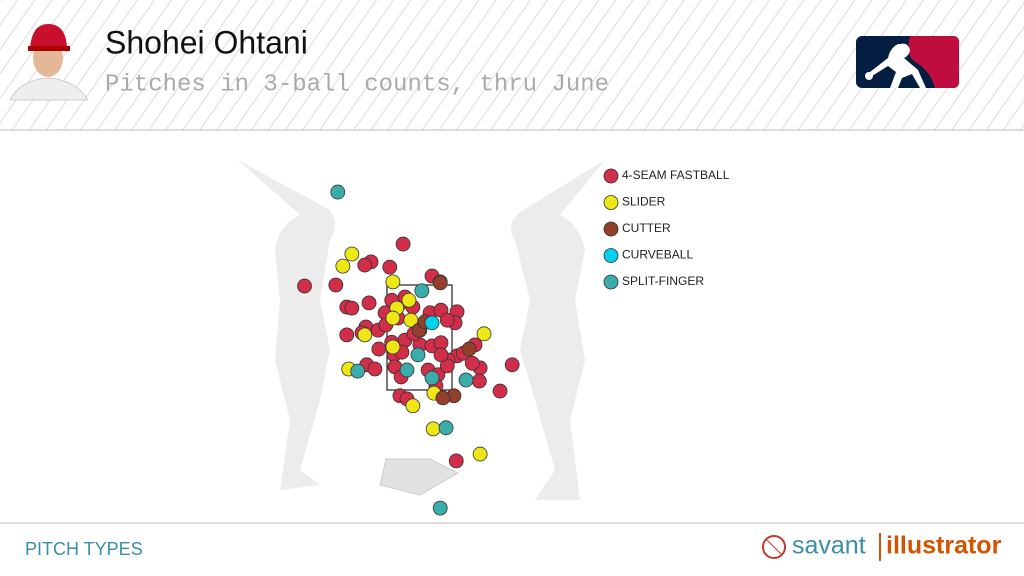 Image resolution: width=1024 pixels, height=576 pixels. What do you see at coordinates (357, 84) in the screenshot?
I see `chart-subtitle: Pitches in 3-ball counts, thru June` at bounding box center [357, 84].